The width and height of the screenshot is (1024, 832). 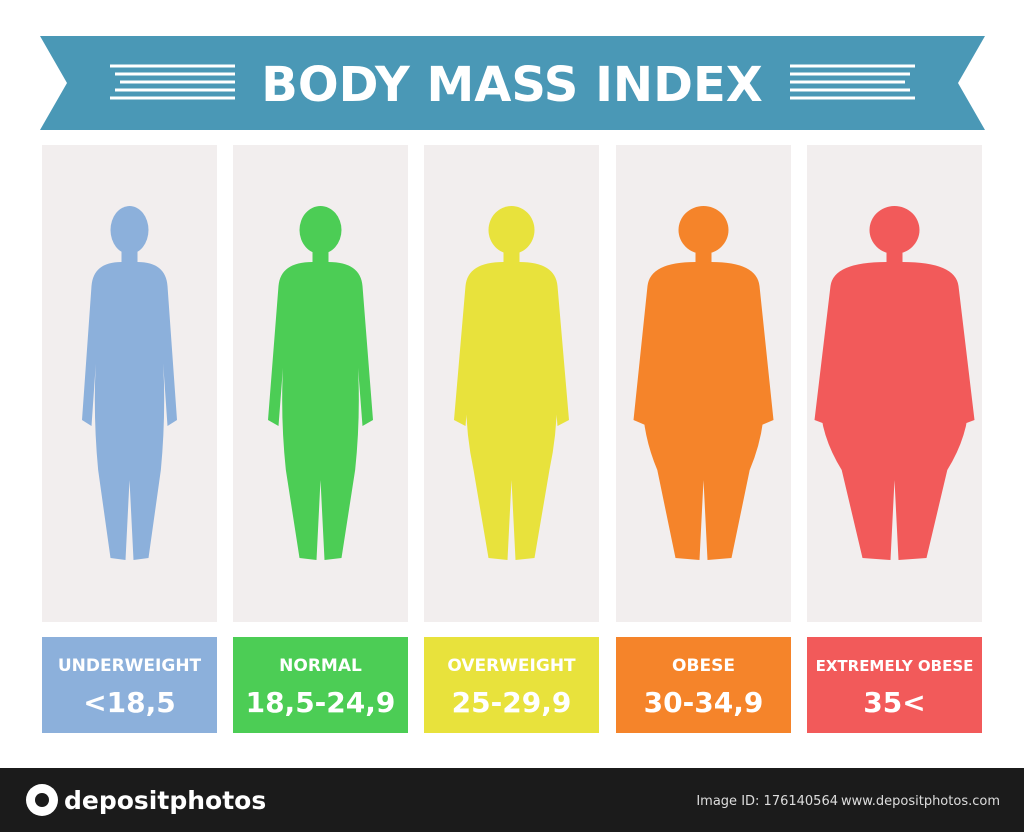 I want to click on category-label: EXTREMELY OBESE, so click(x=895, y=666).